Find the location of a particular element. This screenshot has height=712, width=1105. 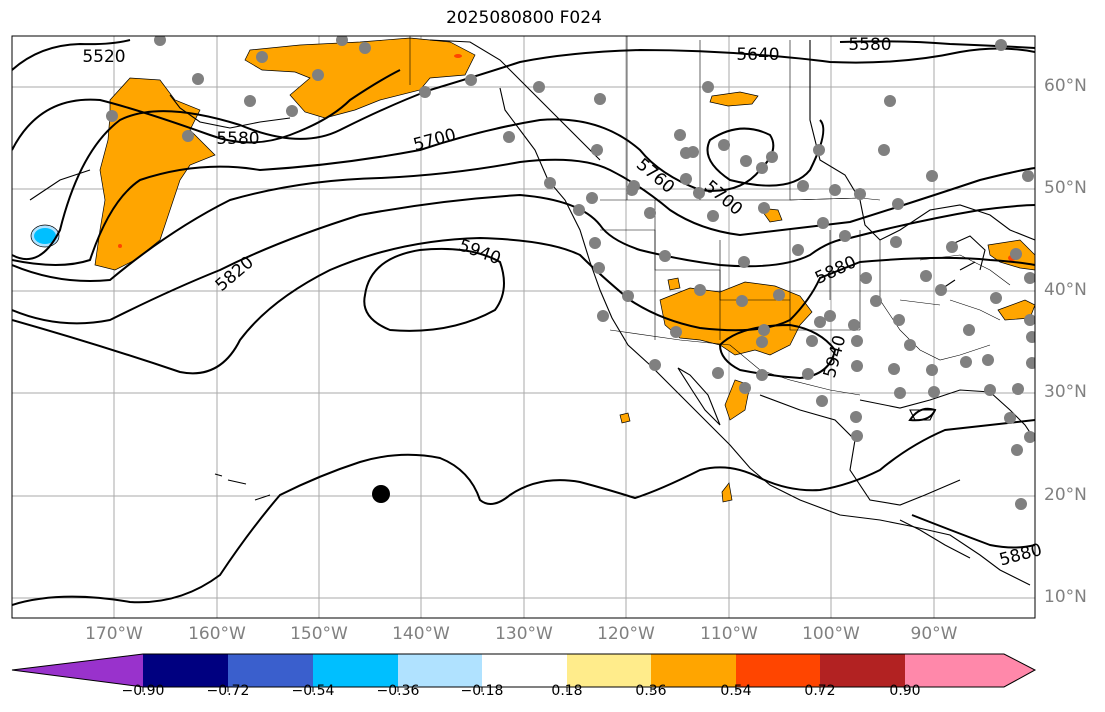

shade-alaska-peninsula is located at coordinates (155, 174).